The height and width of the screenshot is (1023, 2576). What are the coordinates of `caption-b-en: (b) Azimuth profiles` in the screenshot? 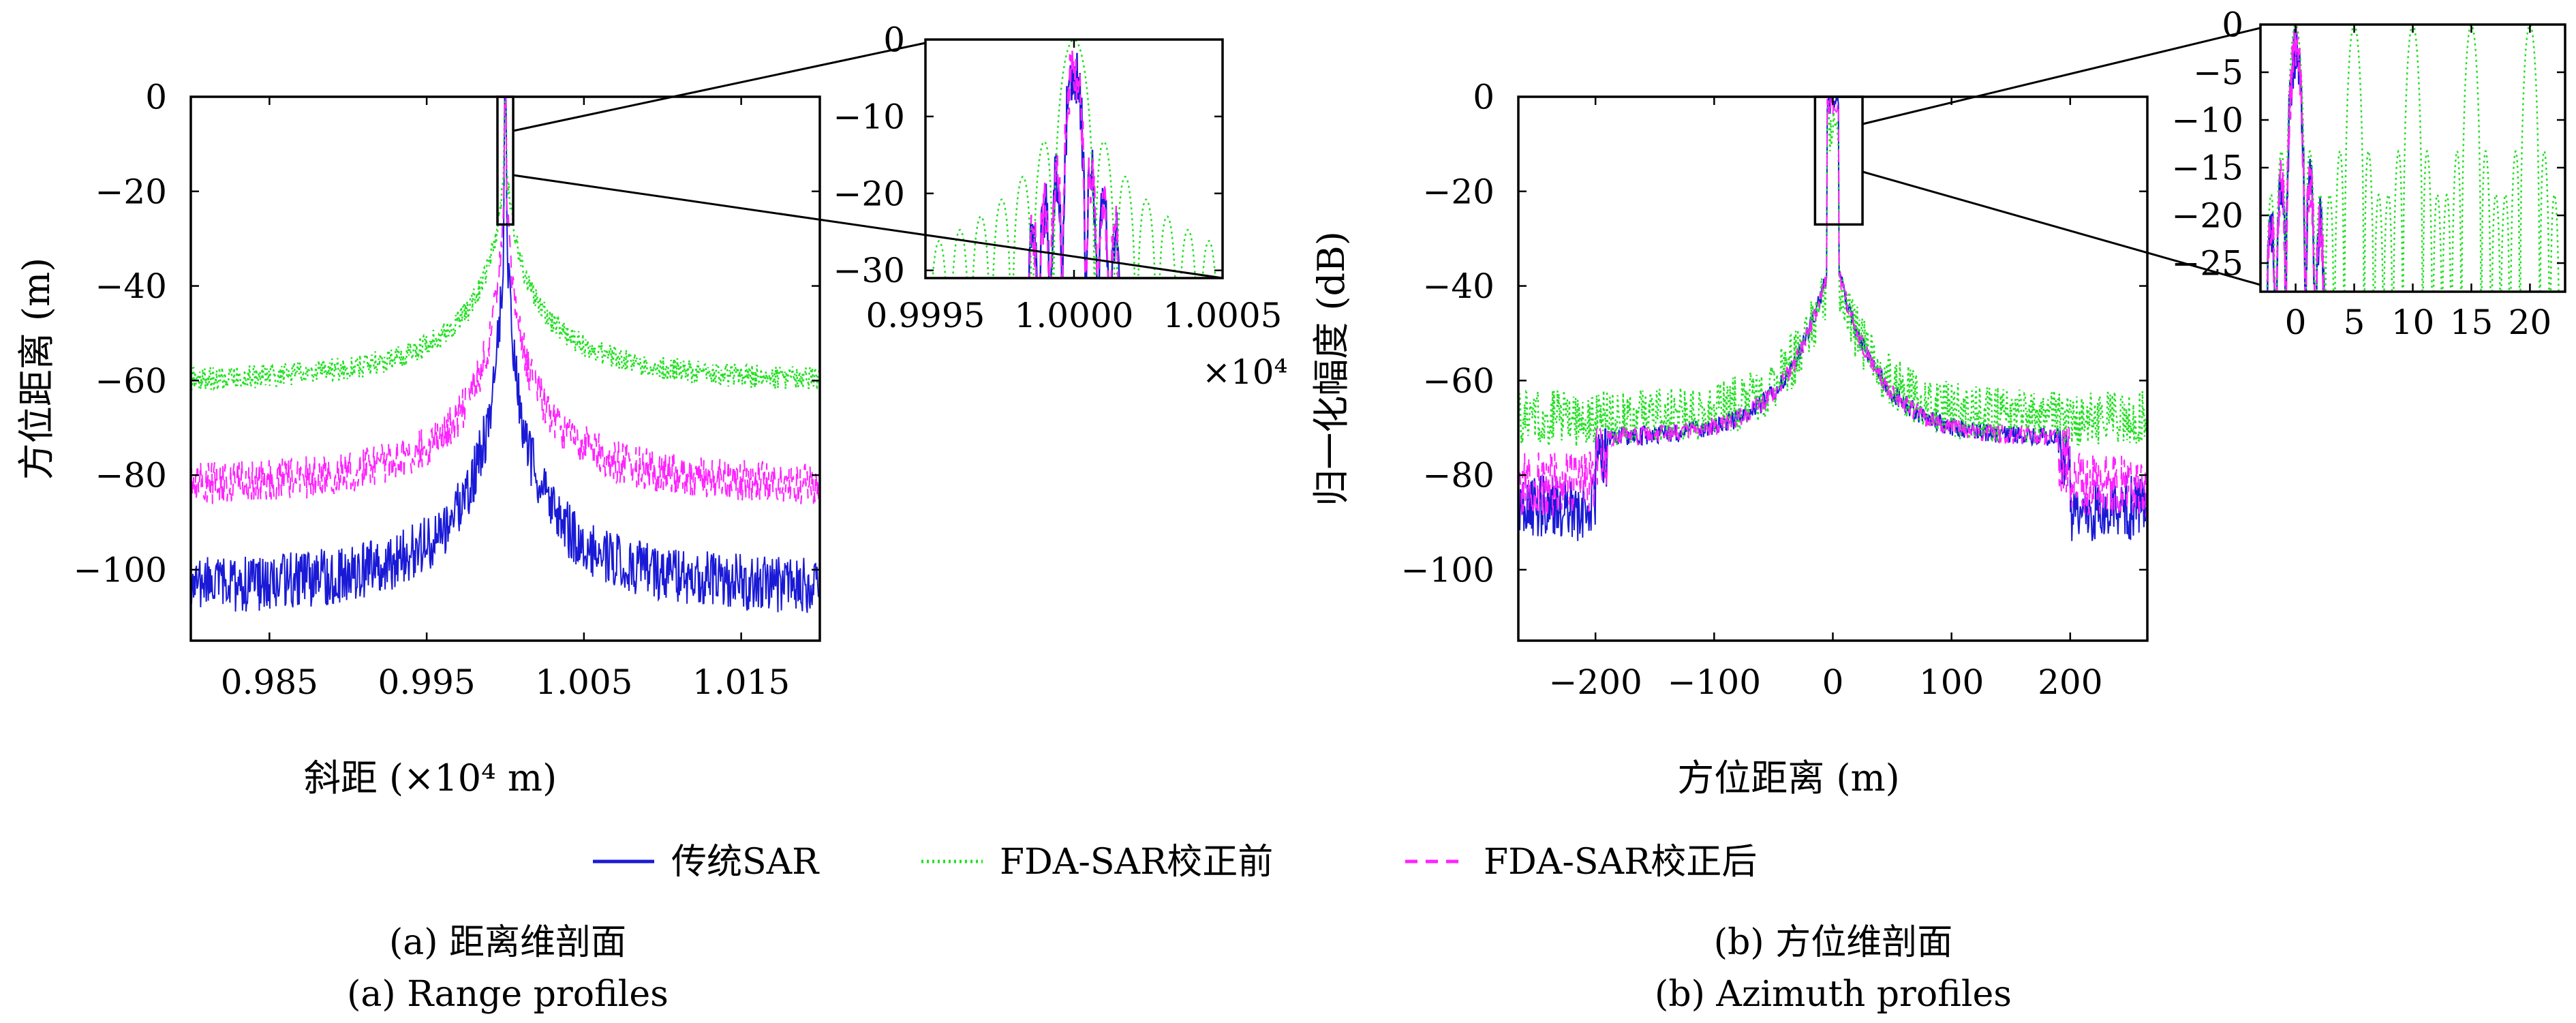 It's located at (1834, 994).